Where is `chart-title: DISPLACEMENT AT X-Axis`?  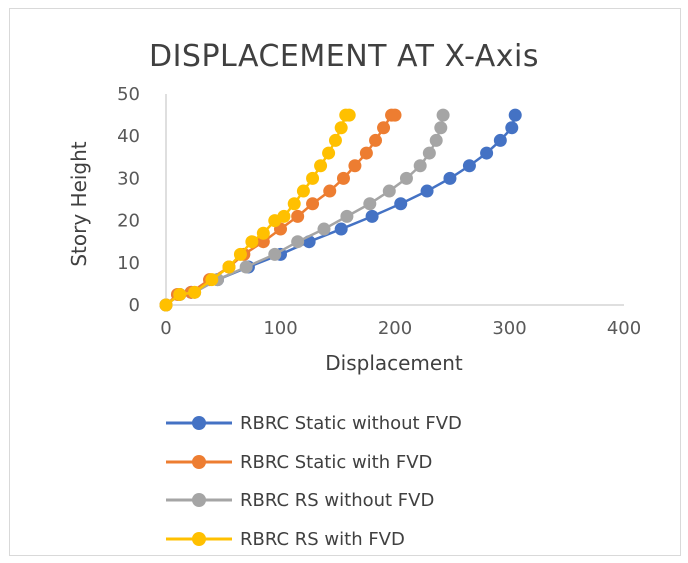
chart-title: DISPLACEMENT AT X-Axis is located at coordinates (344, 56).